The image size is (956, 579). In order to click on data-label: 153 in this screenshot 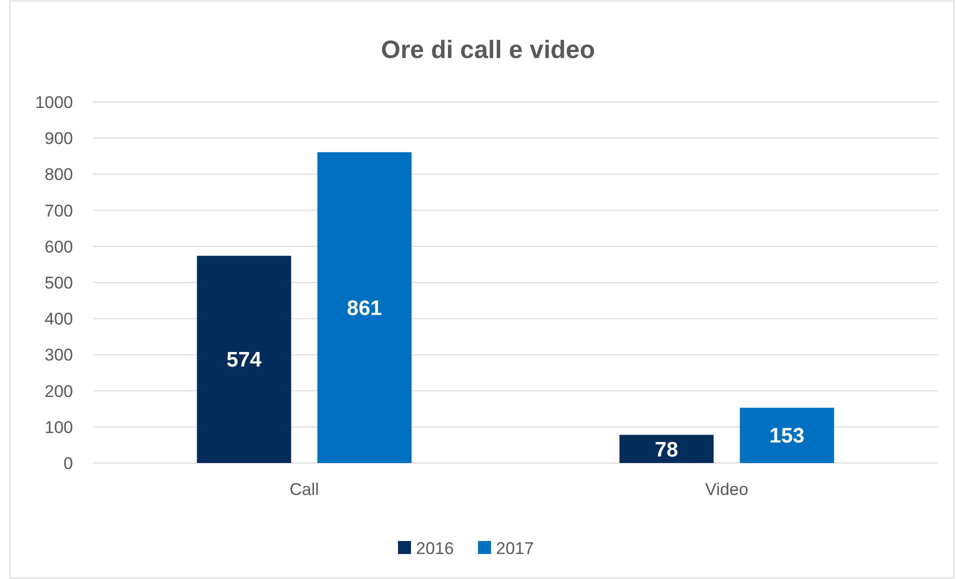, I will do `click(786, 436)`.